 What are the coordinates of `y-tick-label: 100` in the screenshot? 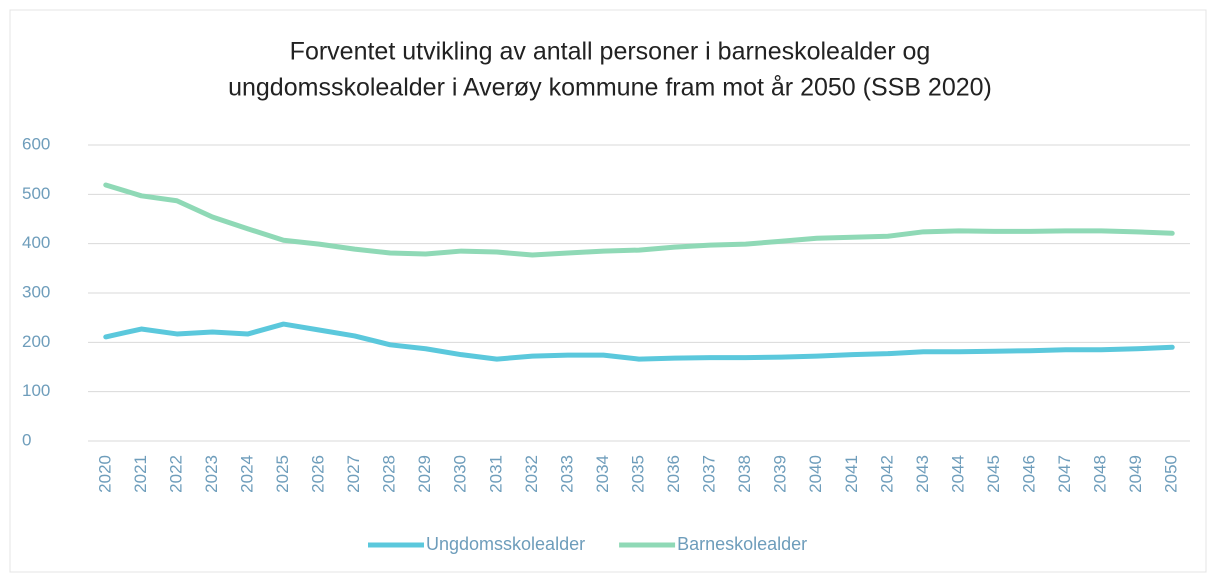 It's located at (36, 390).